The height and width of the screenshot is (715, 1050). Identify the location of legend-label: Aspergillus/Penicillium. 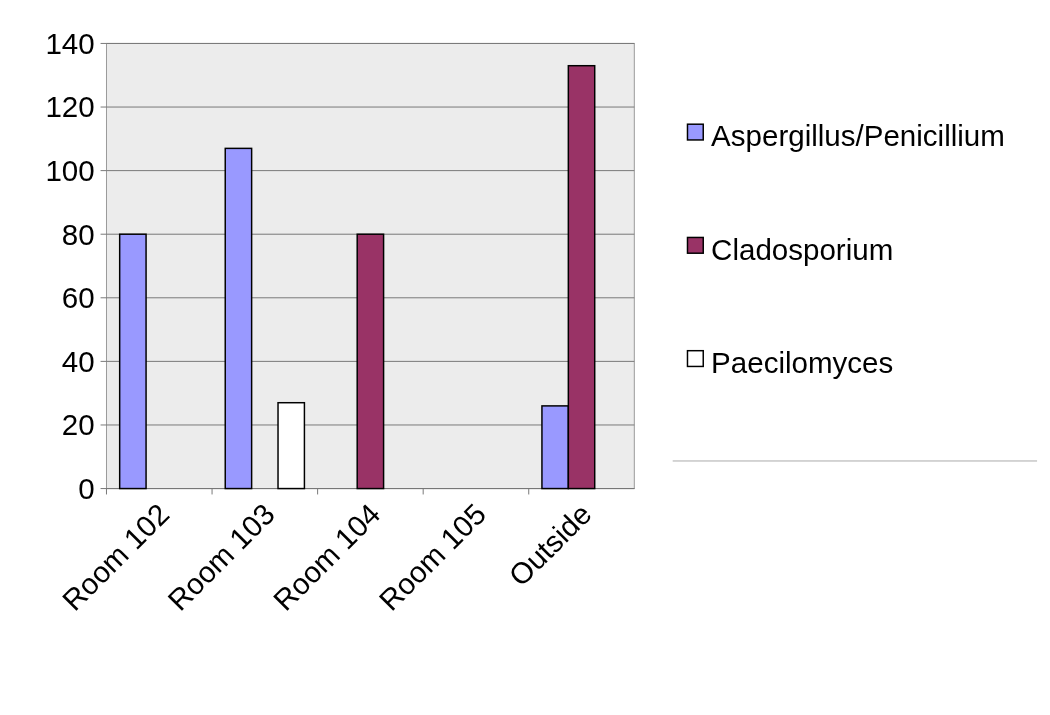
(858, 136).